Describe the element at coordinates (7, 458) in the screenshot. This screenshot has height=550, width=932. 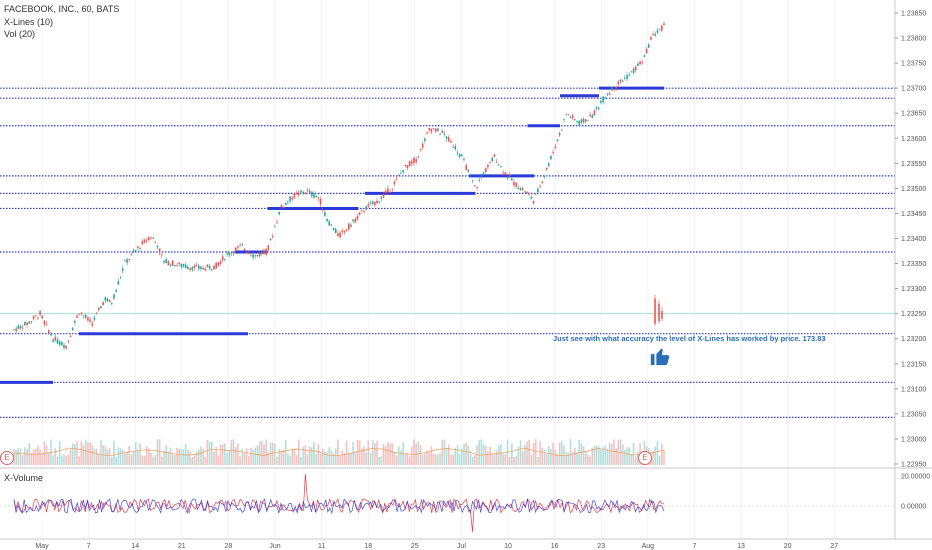
I see `event-marker-earnings-1: E` at that location.